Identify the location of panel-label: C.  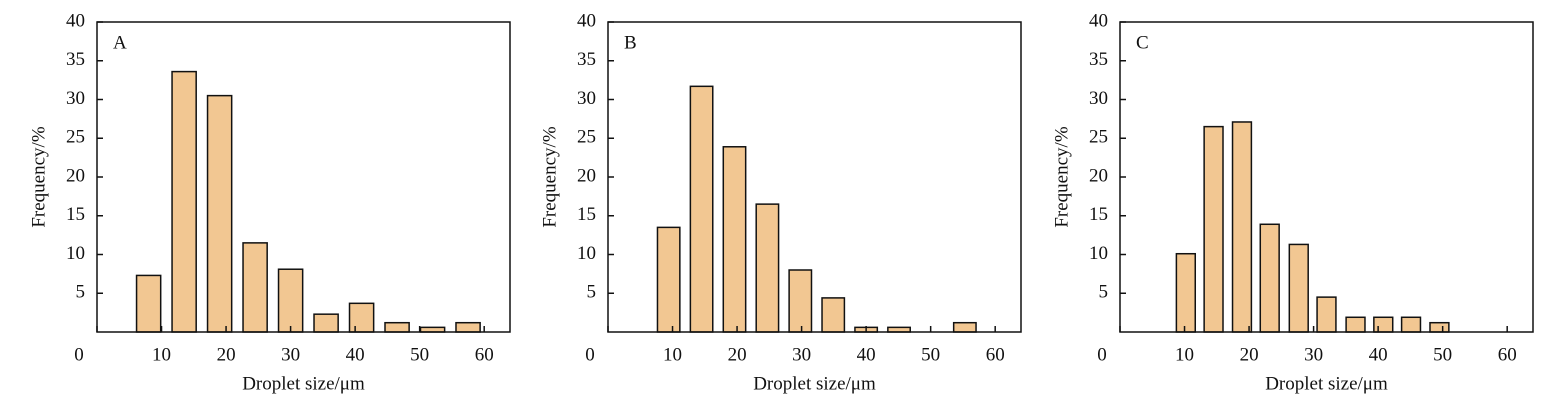
(1142, 42).